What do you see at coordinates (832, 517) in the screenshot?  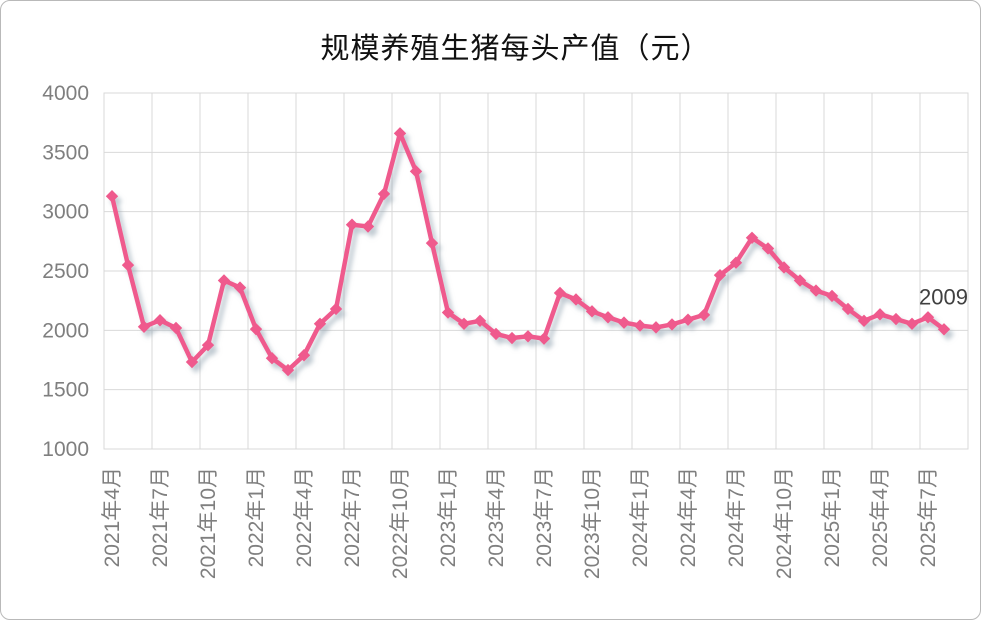 I see `x-axis-tick-label: 2025年1月` at bounding box center [832, 517].